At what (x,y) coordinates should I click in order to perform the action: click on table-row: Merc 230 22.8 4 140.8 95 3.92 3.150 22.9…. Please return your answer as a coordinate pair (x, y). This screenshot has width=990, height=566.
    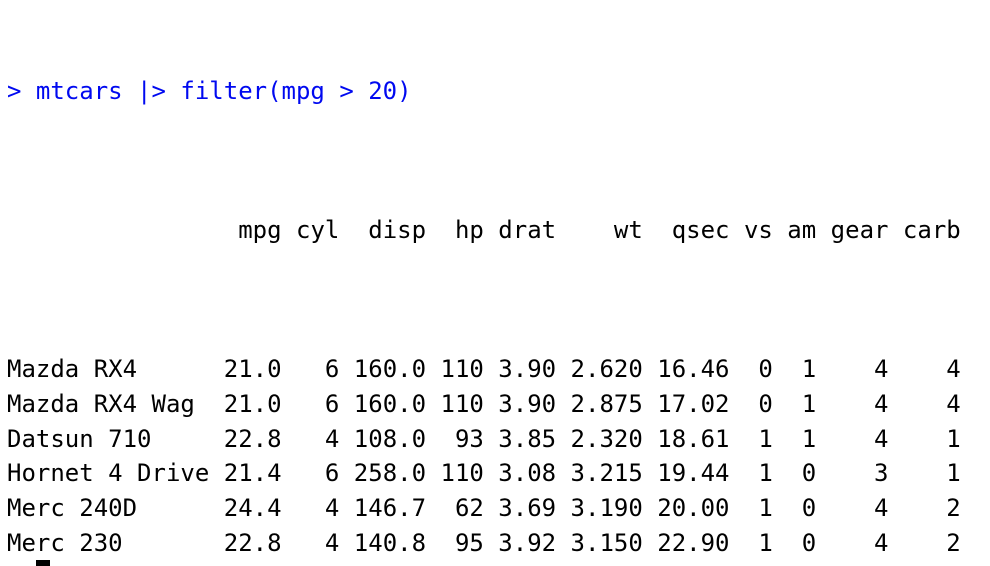
    Looking at the image, I should click on (498, 543).